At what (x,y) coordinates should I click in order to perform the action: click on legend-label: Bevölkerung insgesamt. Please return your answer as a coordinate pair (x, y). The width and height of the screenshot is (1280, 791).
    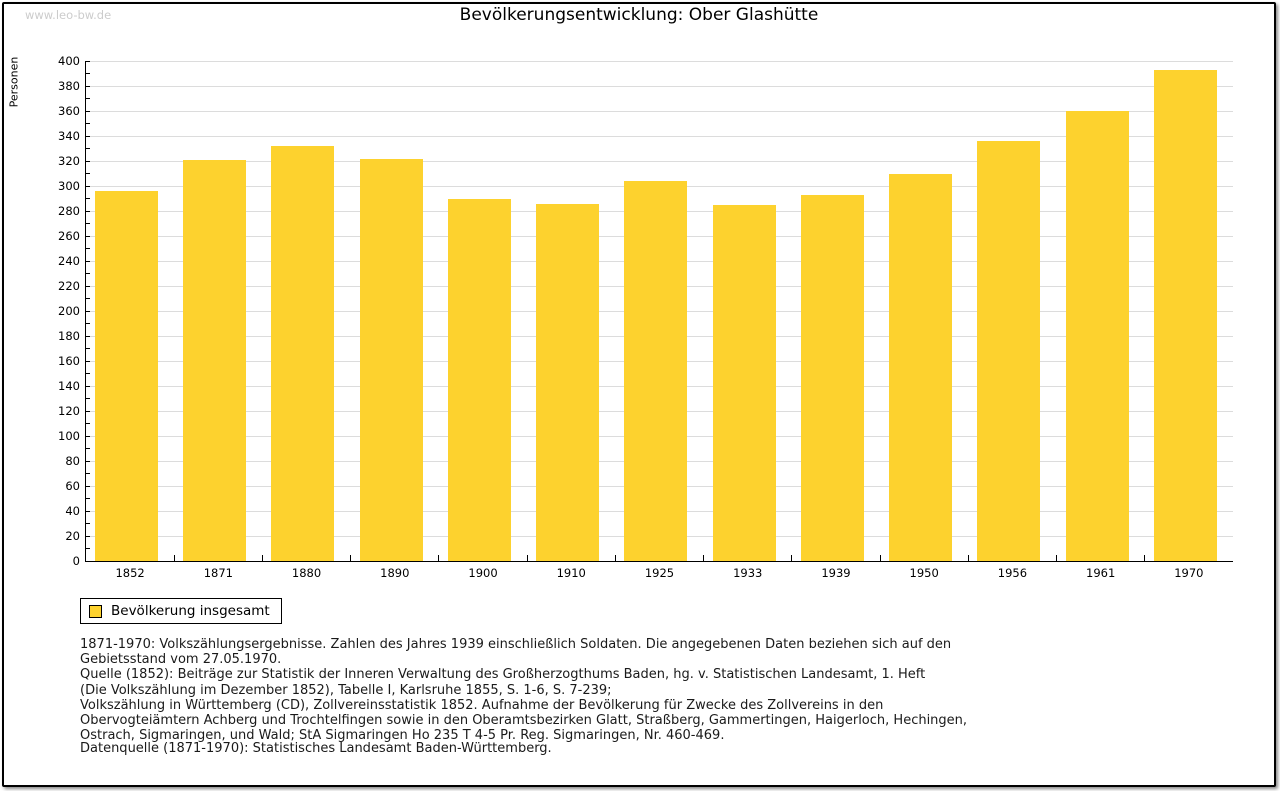
    Looking at the image, I should click on (190, 611).